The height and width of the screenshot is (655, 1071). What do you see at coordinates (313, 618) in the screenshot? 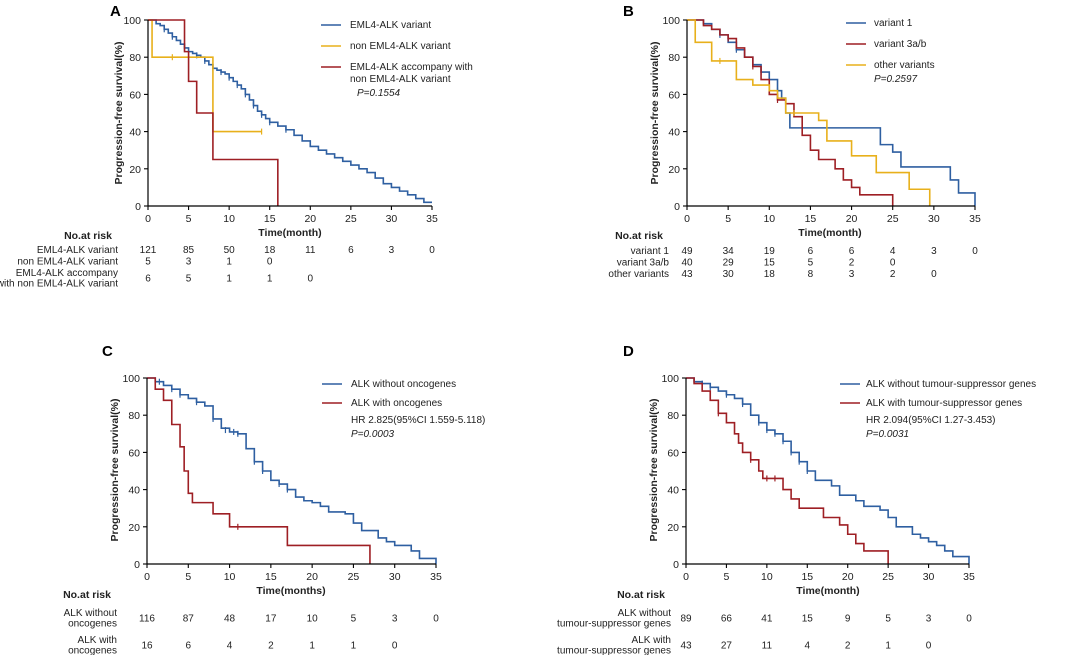
I see `risk-value: 10` at bounding box center [313, 618].